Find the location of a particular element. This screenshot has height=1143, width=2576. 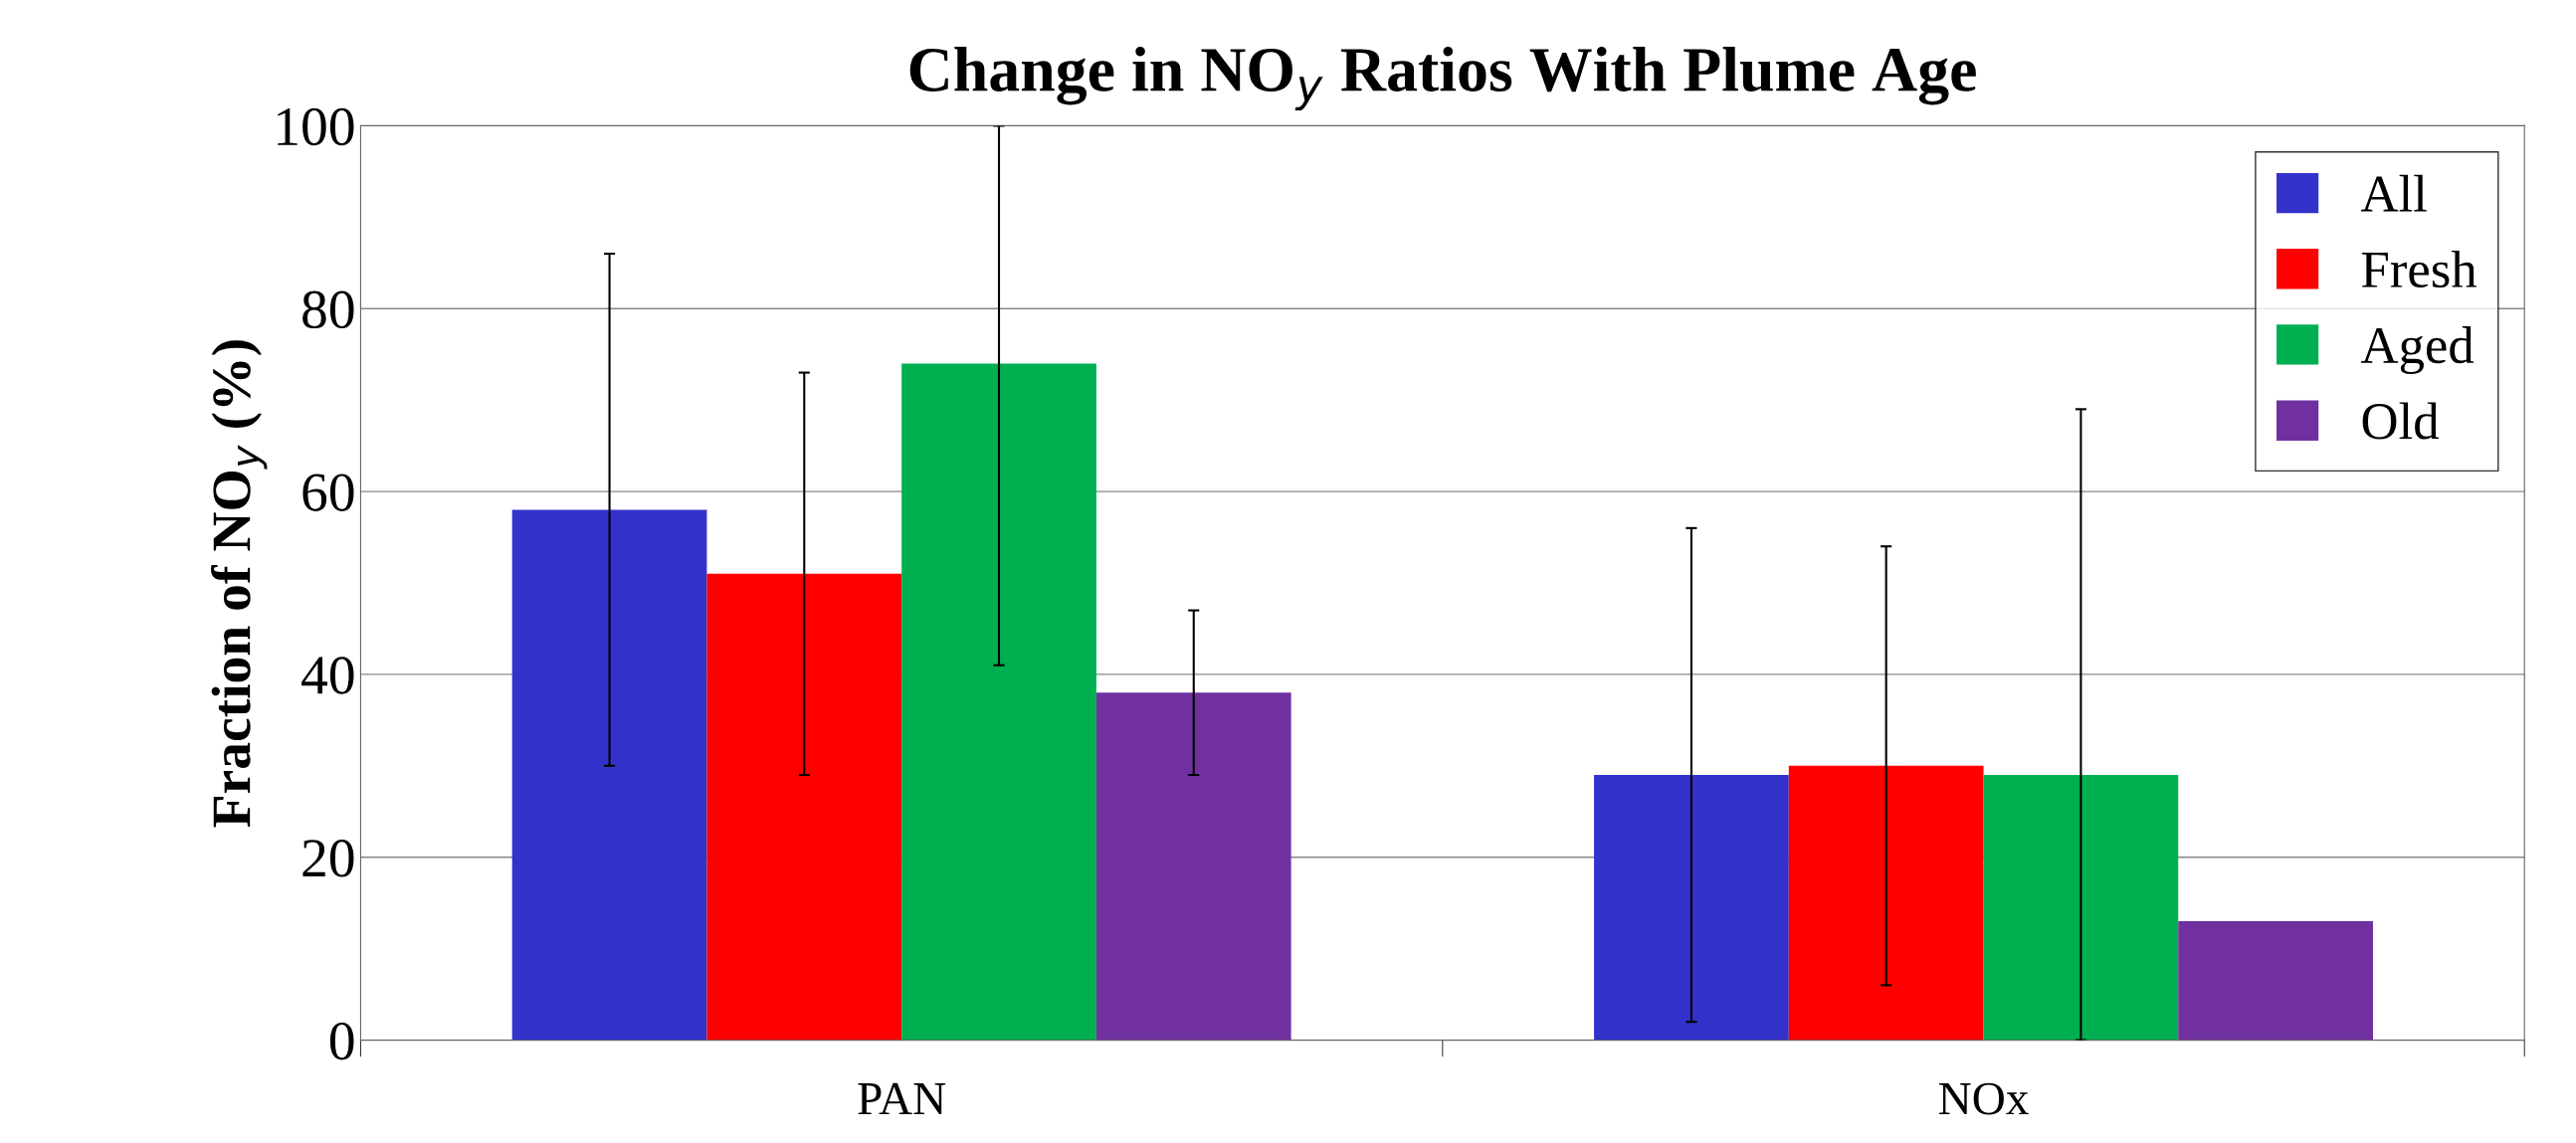

legend-label: All is located at coordinates (2393, 193).